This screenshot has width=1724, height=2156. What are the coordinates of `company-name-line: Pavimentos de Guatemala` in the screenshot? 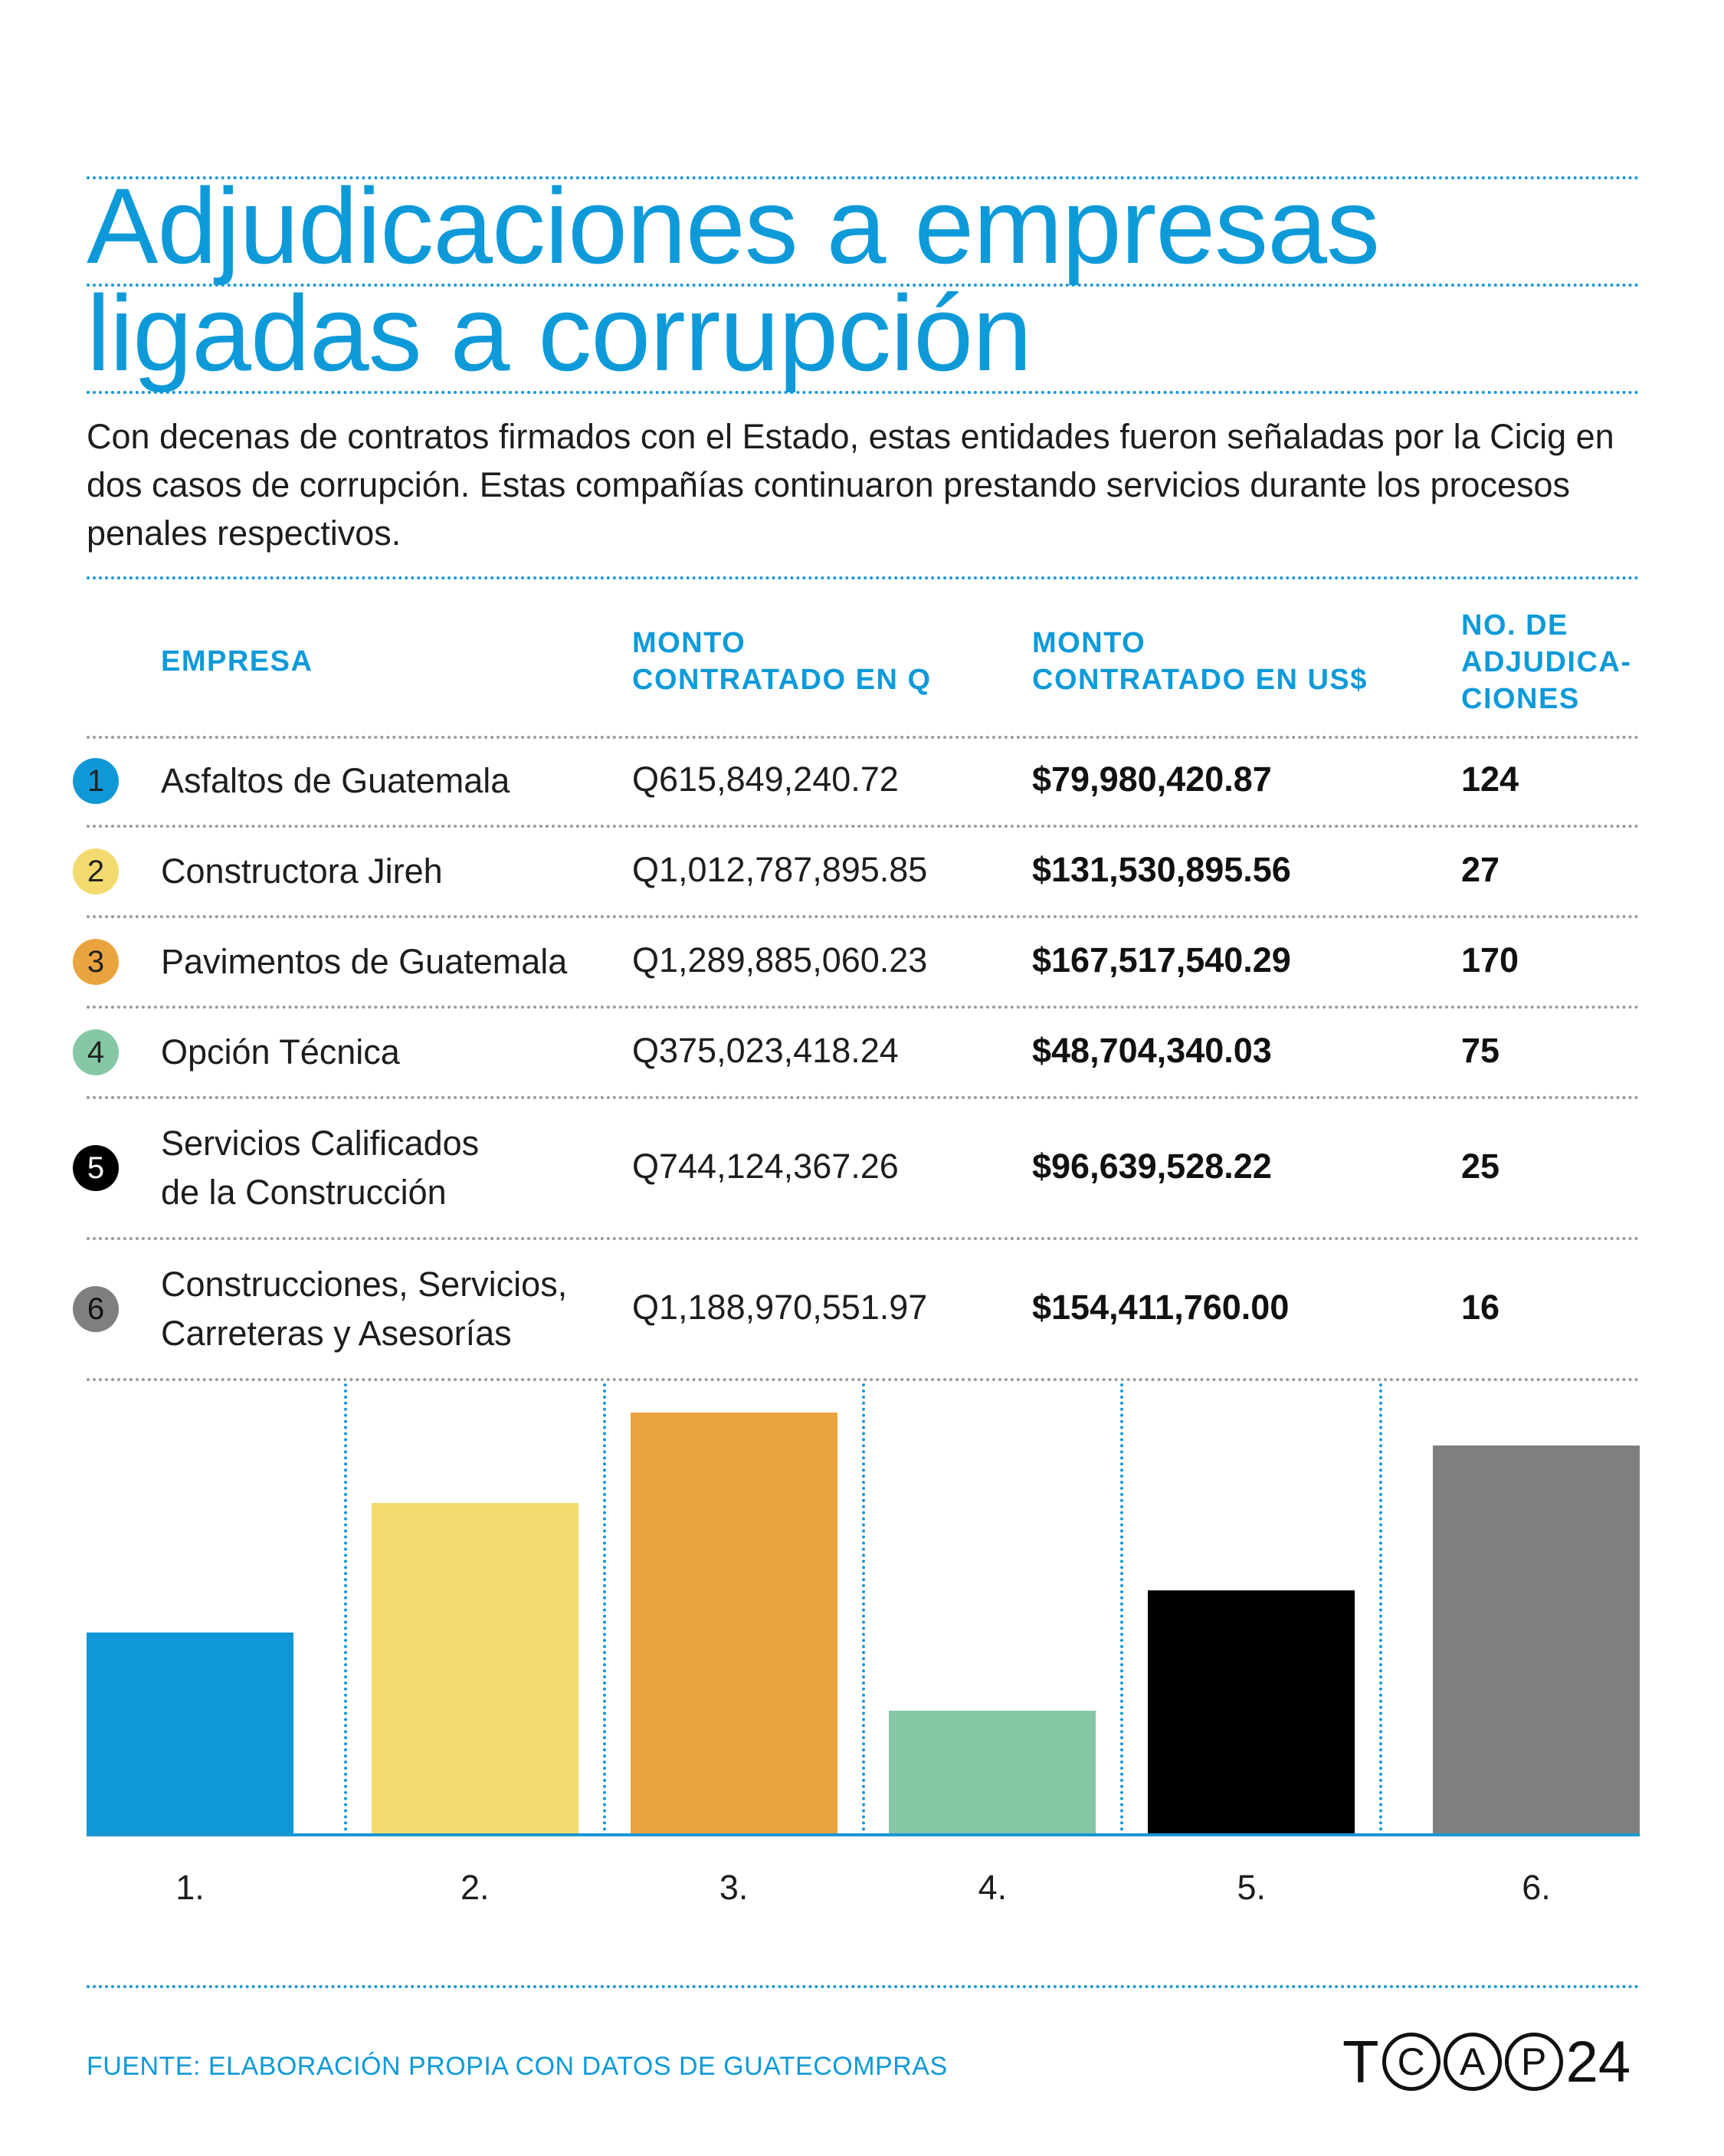 It's located at (364, 961).